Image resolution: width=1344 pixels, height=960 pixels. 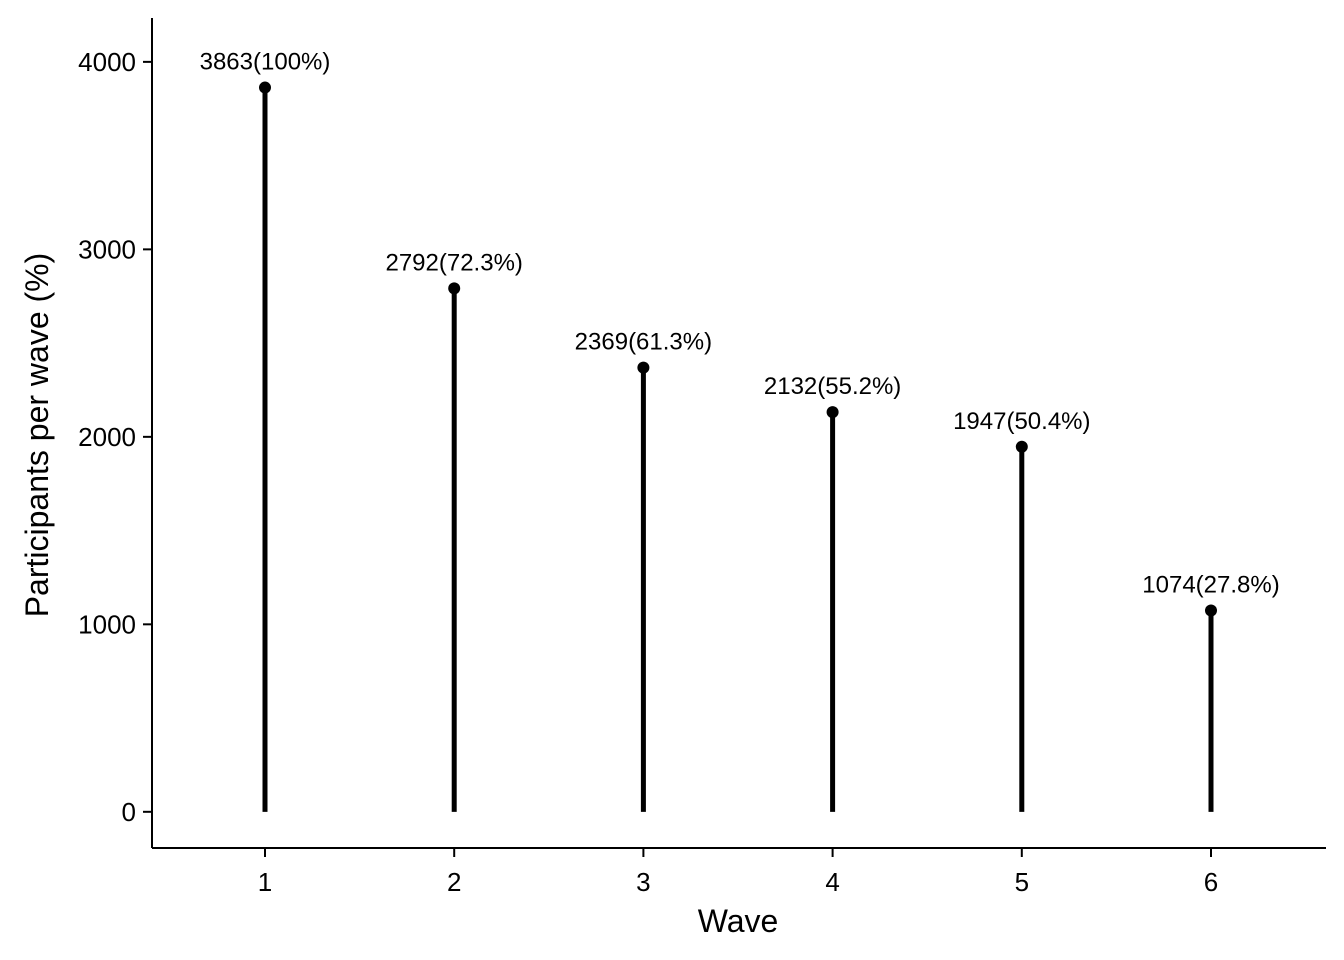 What do you see at coordinates (107, 62) in the screenshot?
I see `y-tick-label: 4000` at bounding box center [107, 62].